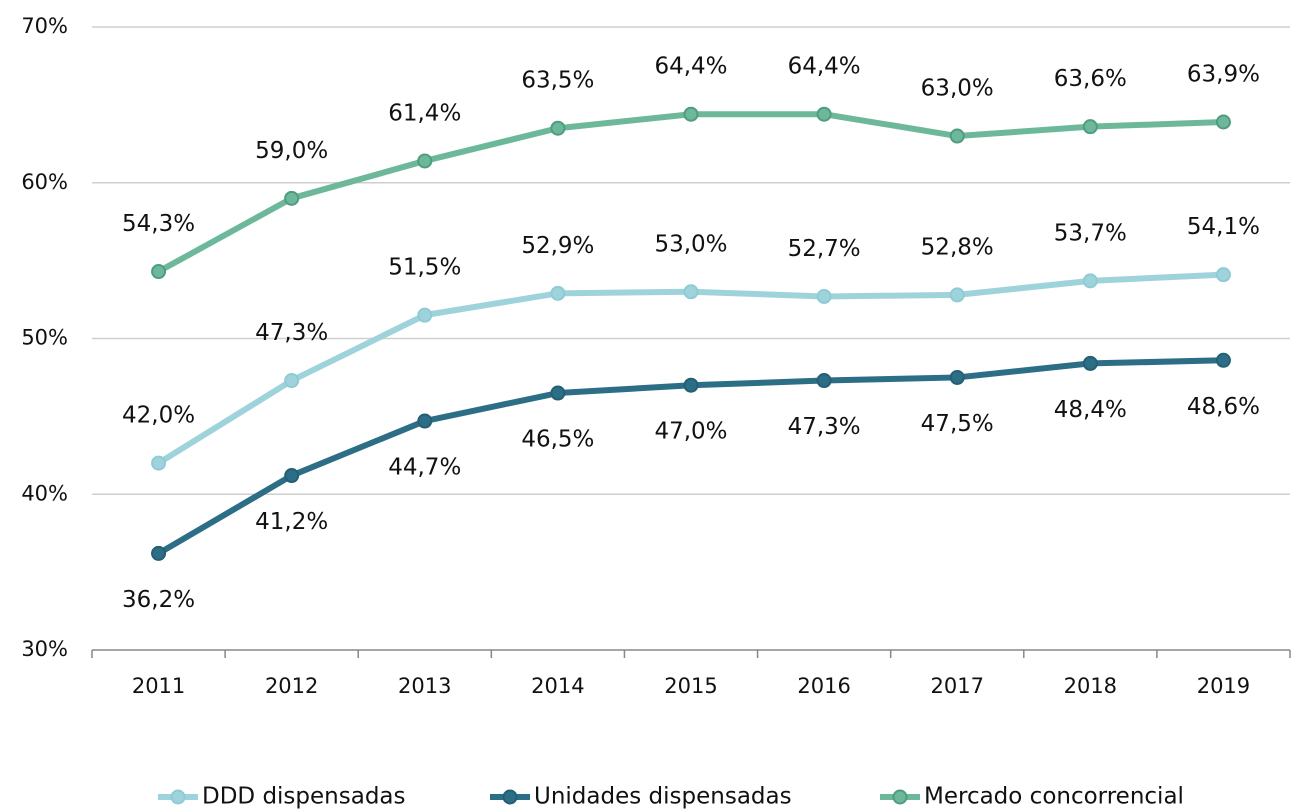 This screenshot has height=811, width=1292. What do you see at coordinates (1090, 79) in the screenshot?
I see `data-label: 63,6%` at bounding box center [1090, 79].